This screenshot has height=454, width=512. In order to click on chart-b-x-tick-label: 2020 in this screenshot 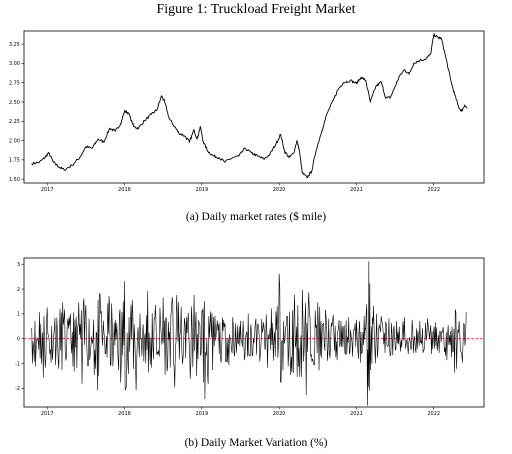, I will do `click(279, 414)`.